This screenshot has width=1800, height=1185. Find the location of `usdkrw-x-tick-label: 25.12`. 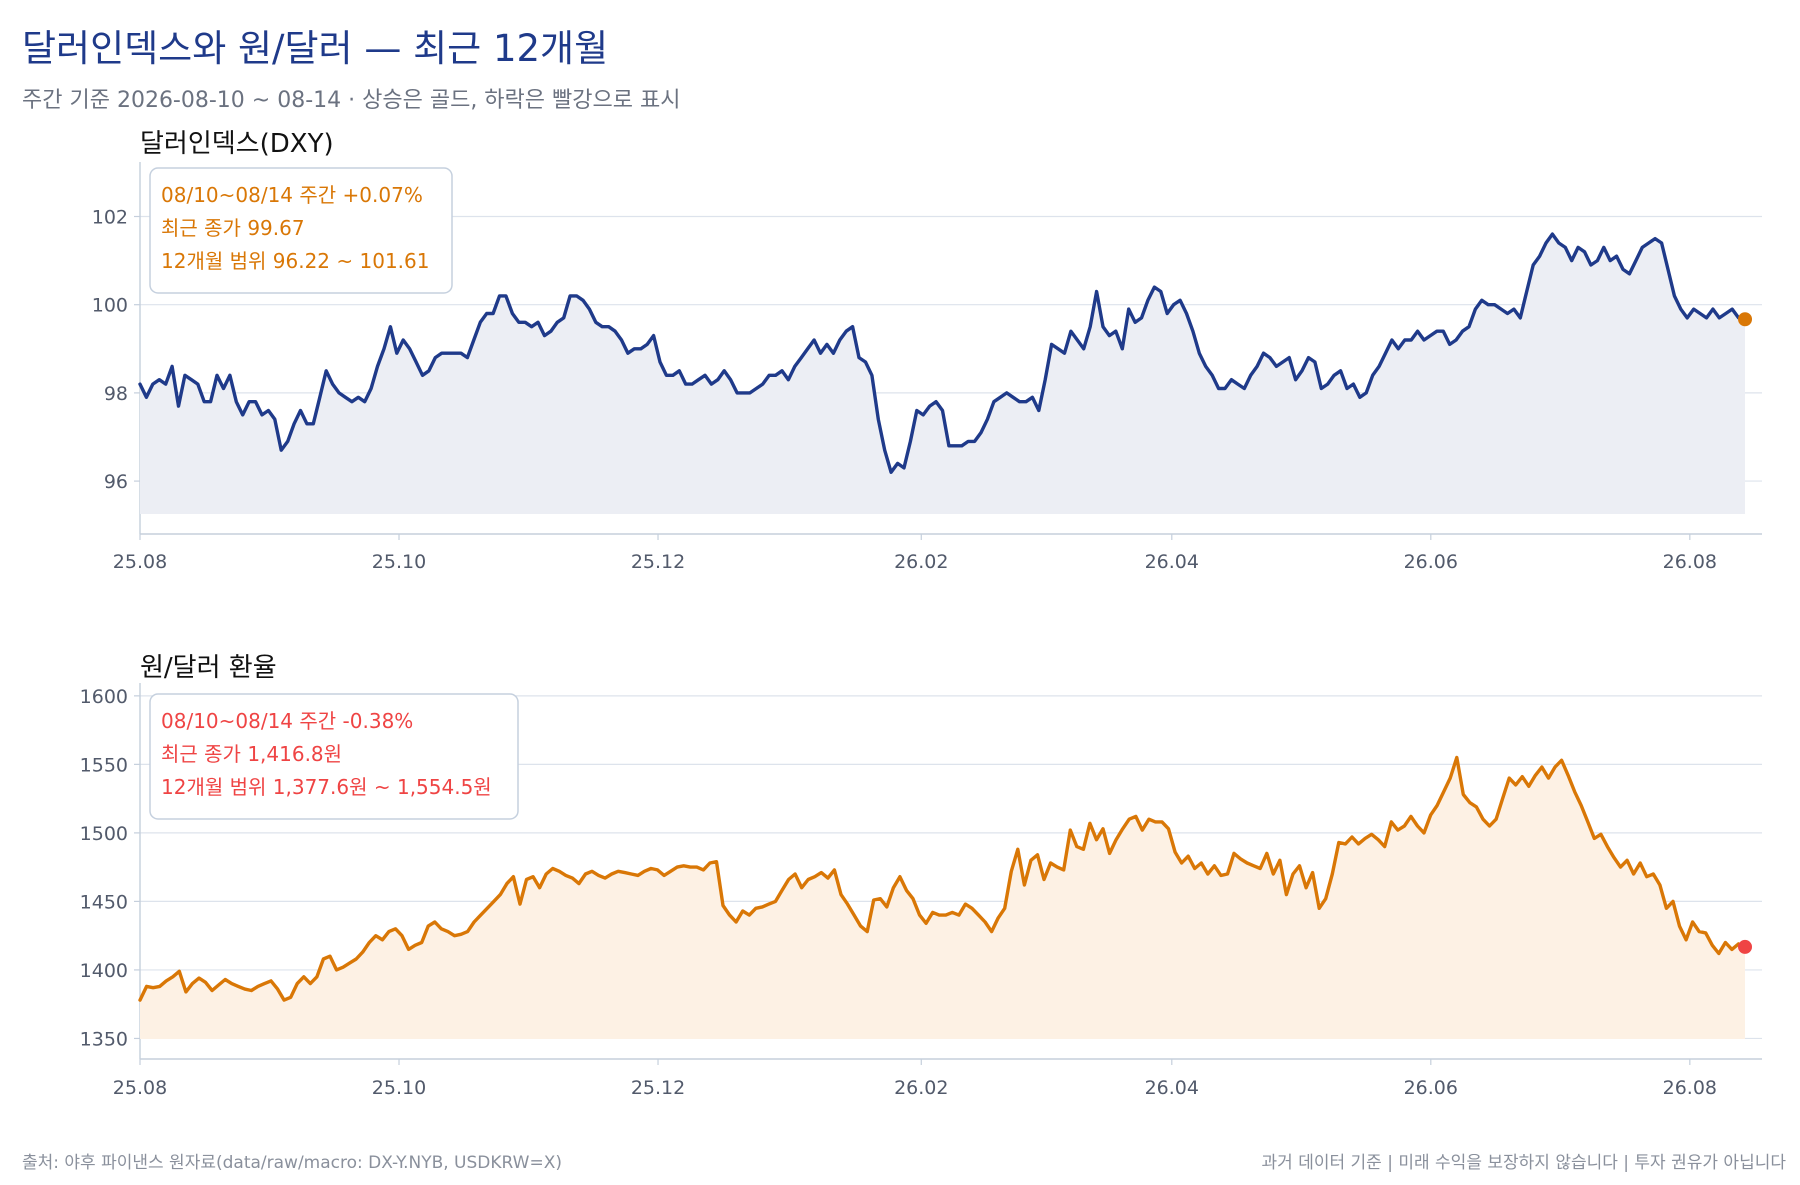

usdkrw-x-tick-label: 25.12 is located at coordinates (658, 1088).